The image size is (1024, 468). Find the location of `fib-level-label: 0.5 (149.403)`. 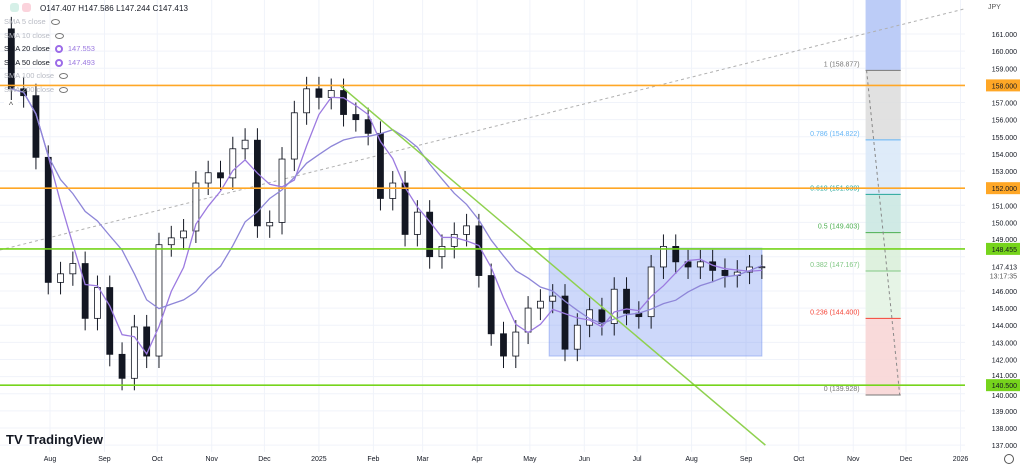

fib-level-label: 0.5 (149.403) is located at coordinates (839, 227).